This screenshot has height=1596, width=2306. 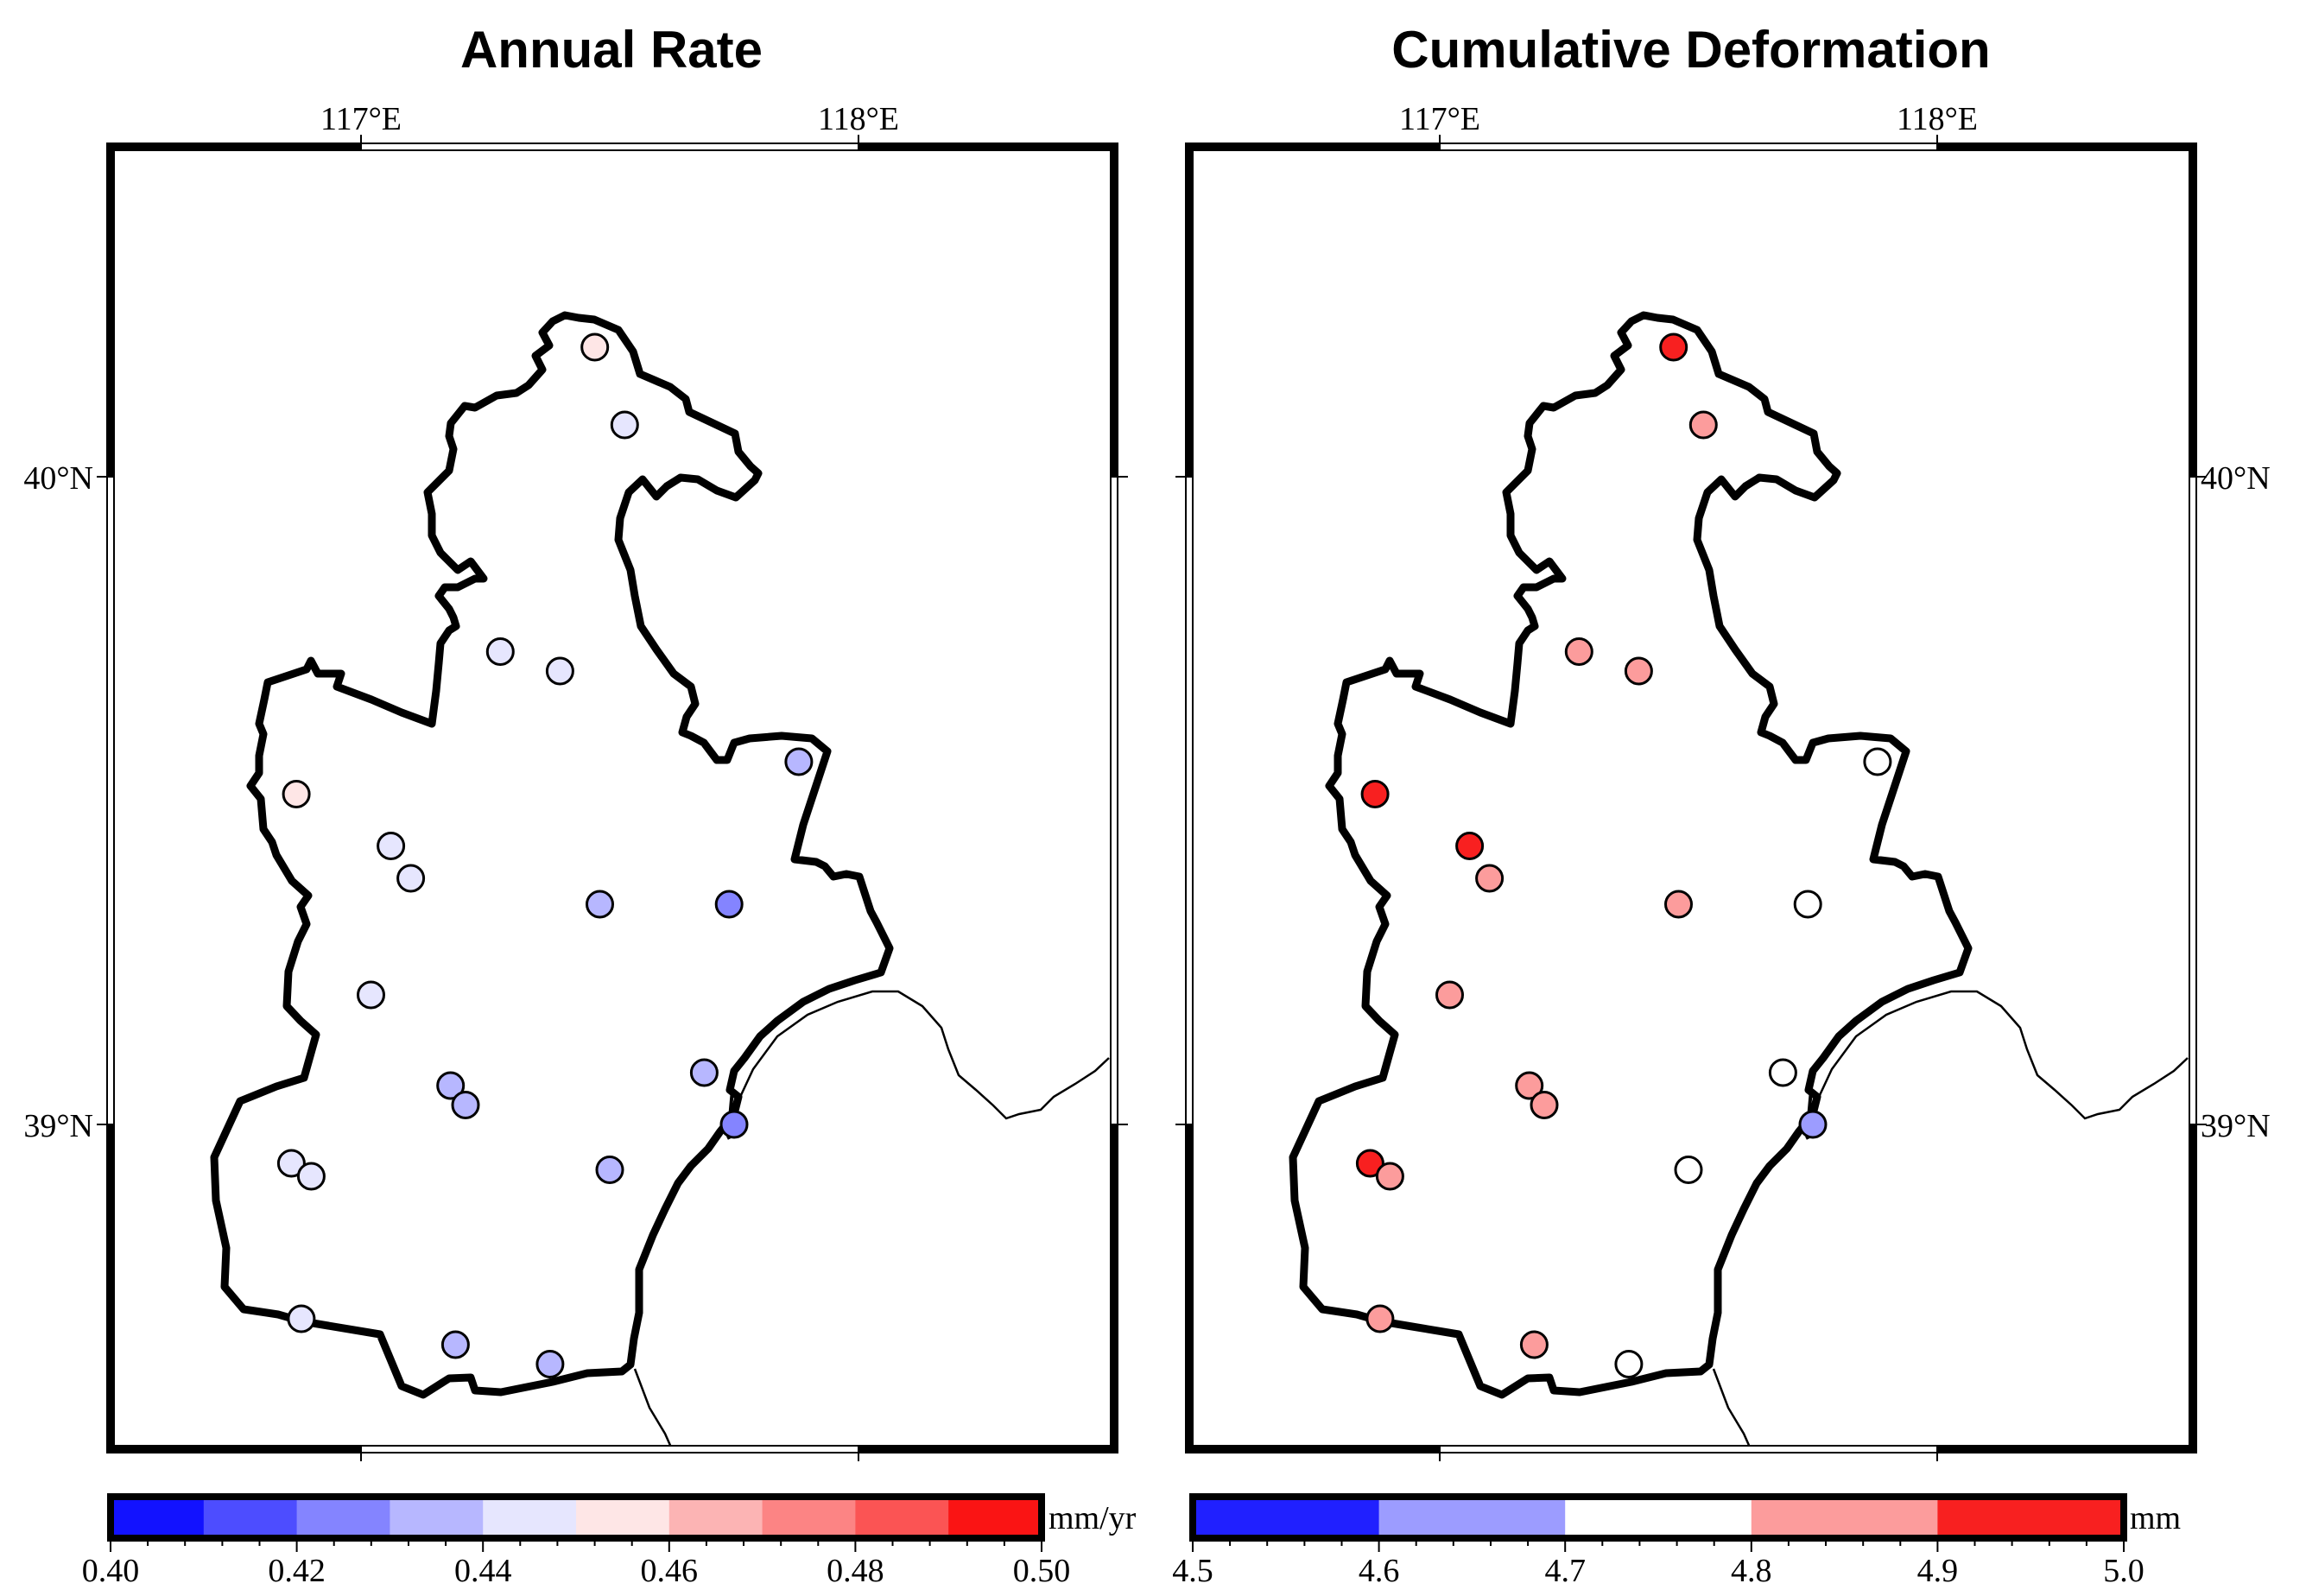 I want to click on colorbar-tick-label: 0.42, so click(x=297, y=1571).